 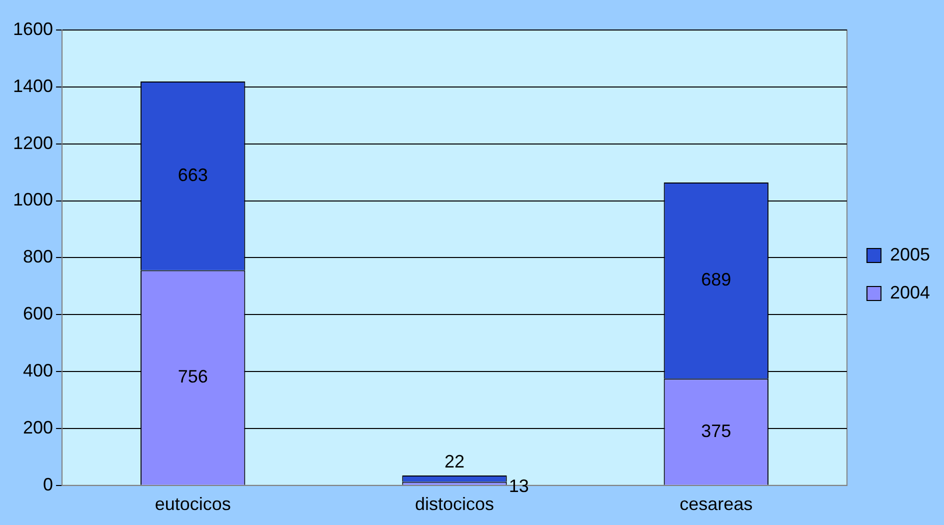 What do you see at coordinates (33, 28) in the screenshot?
I see `y-tick-label: 1600` at bounding box center [33, 28].